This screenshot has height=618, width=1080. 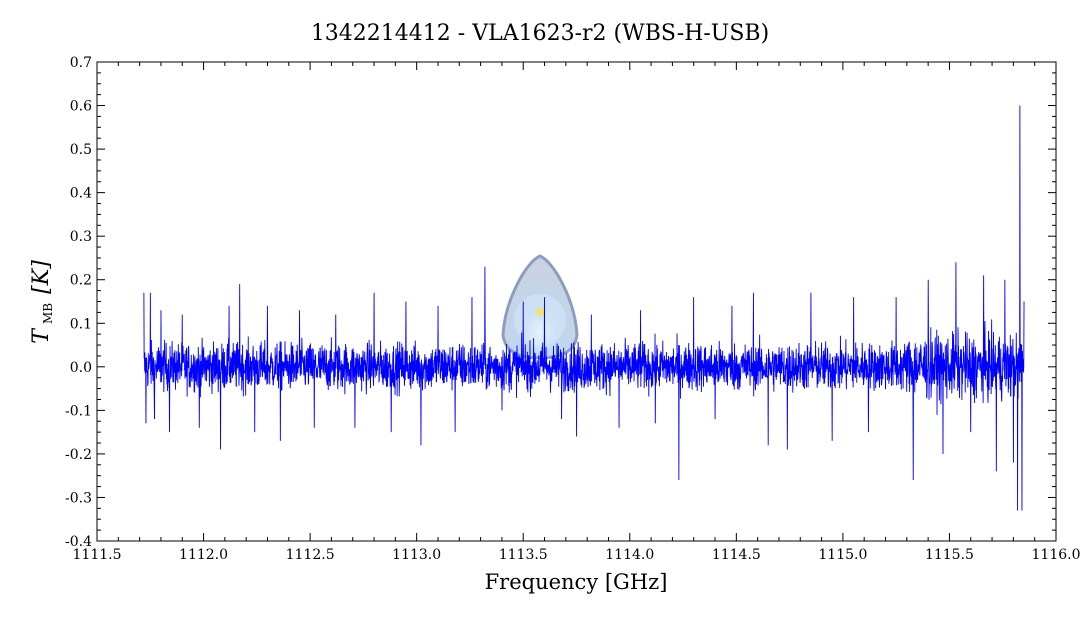 I want to click on x-tick-label: 1114.0, so click(x=629, y=555).